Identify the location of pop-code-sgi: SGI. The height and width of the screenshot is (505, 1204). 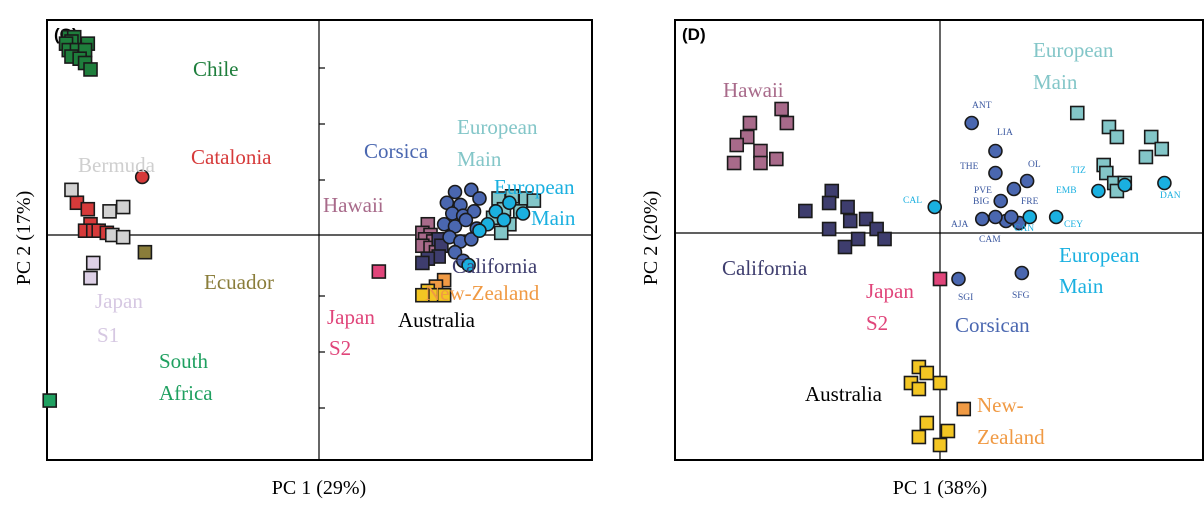
(965, 298).